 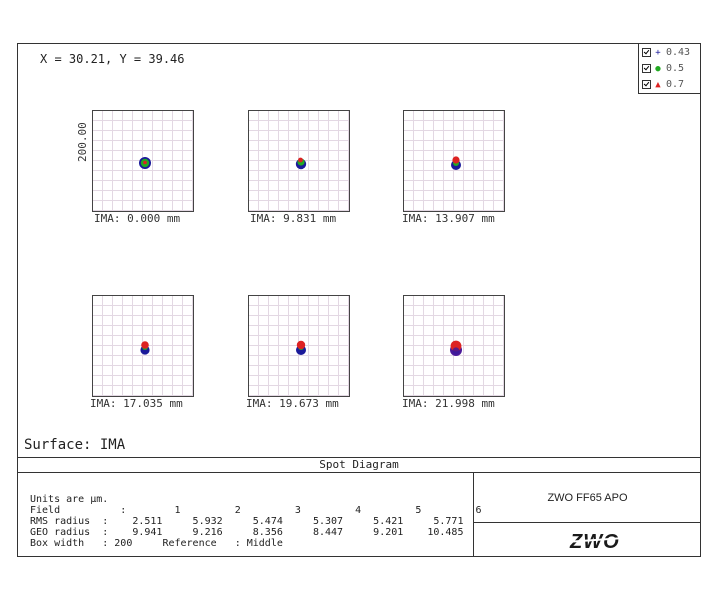 What do you see at coordinates (473, 514) in the screenshot?
I see `divider-vertical` at bounding box center [473, 514].